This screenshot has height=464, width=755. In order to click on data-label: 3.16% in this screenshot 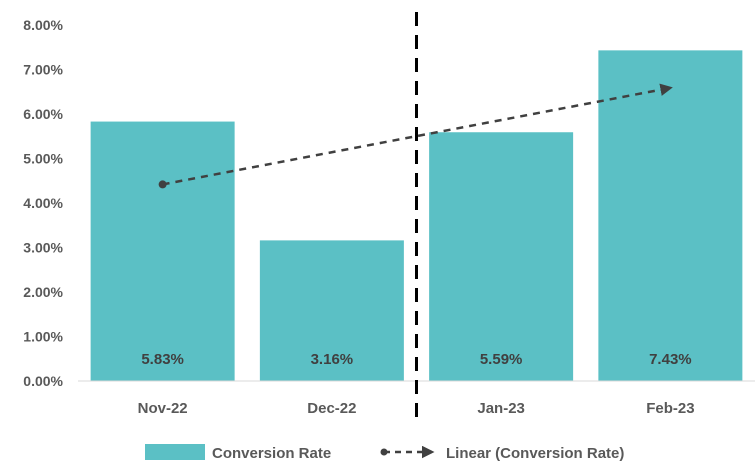, I will do `click(332, 359)`.